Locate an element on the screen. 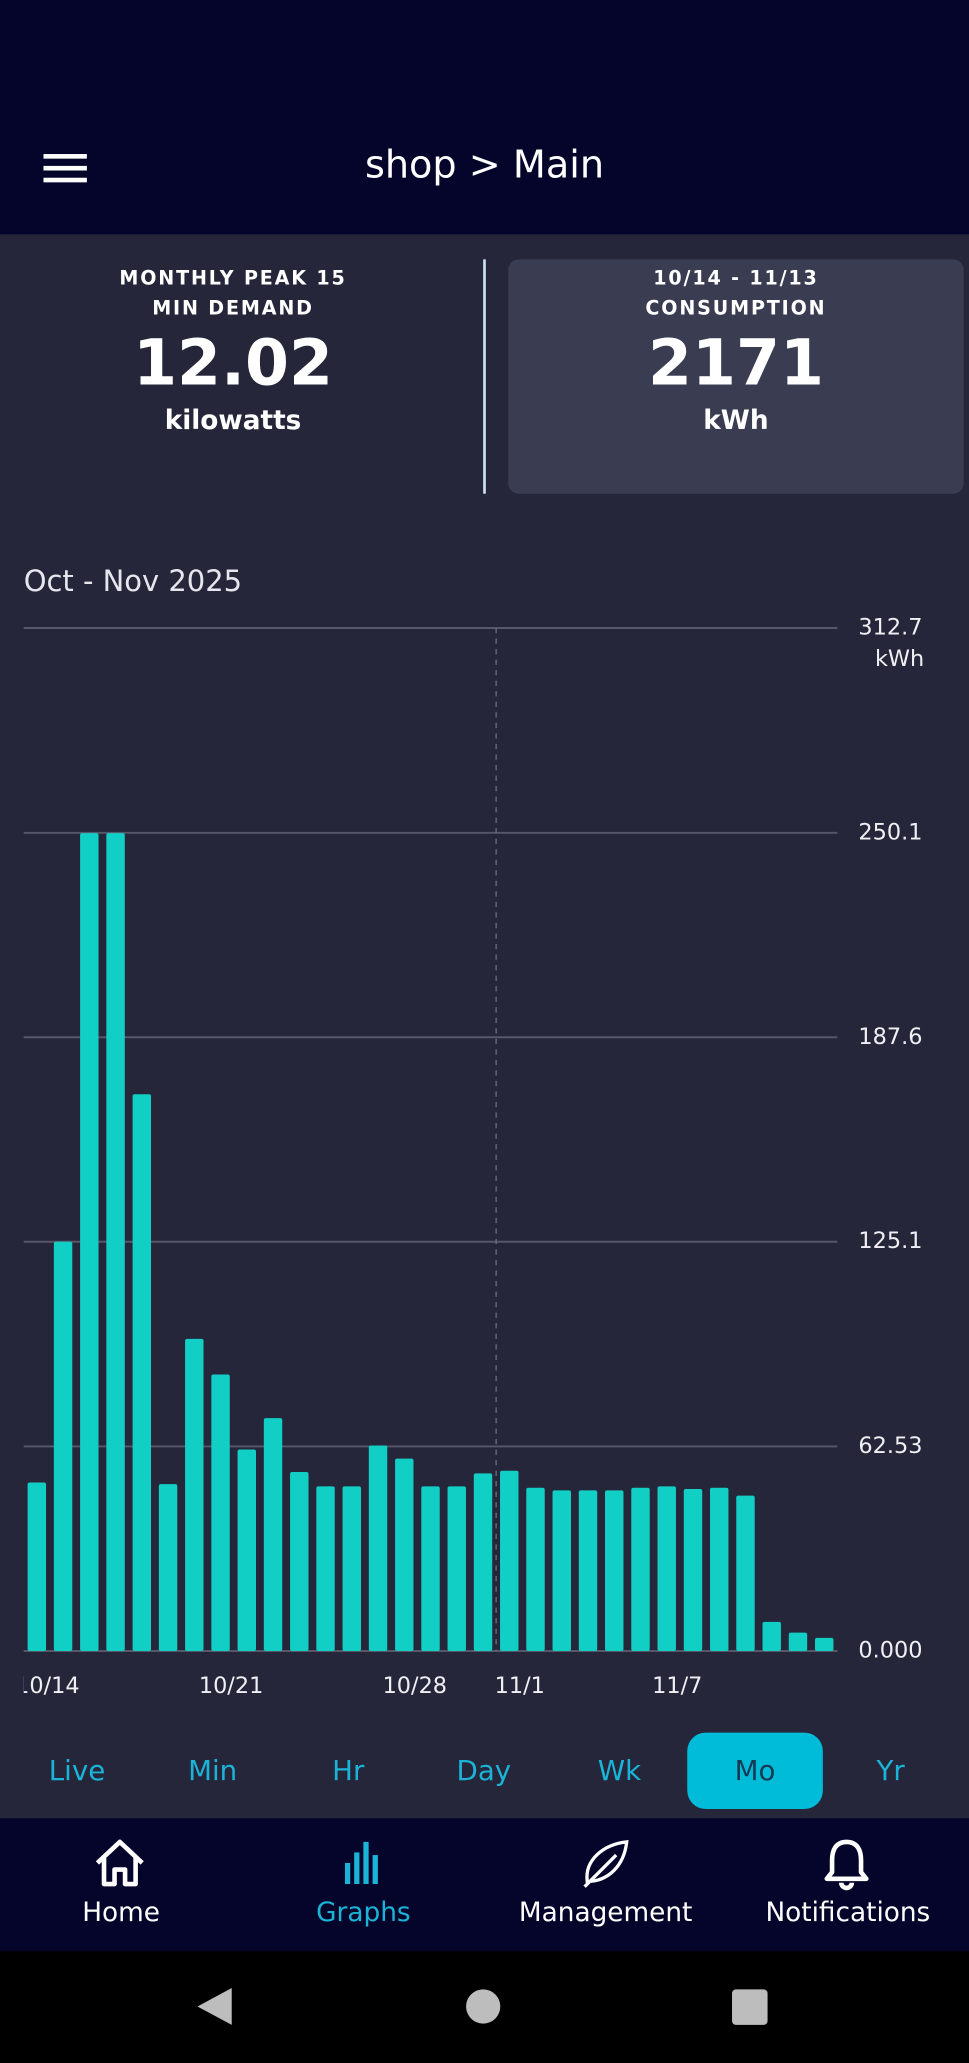  range-tab: Min is located at coordinates (213, 1771).